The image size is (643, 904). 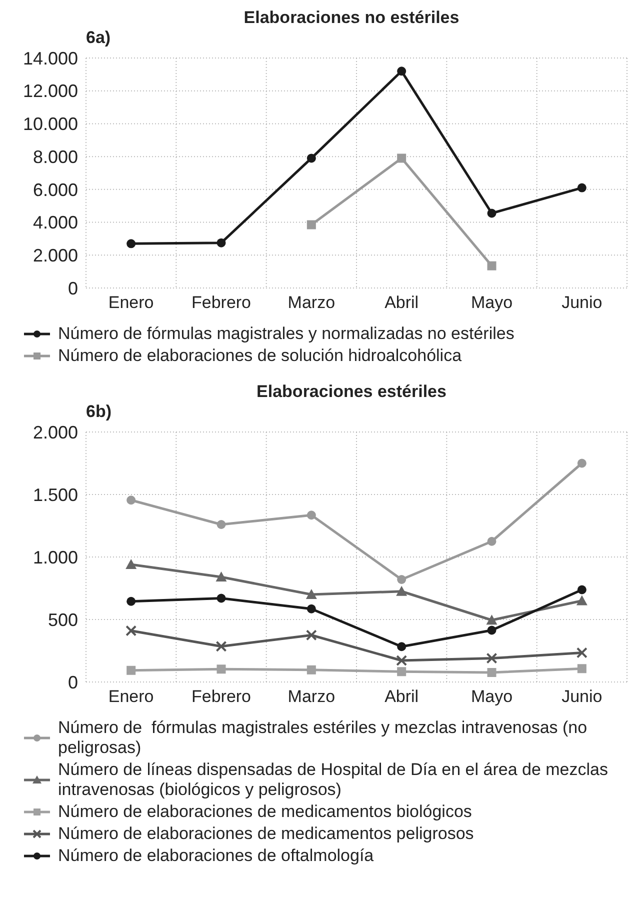 I want to click on y-tick-label: 14.000, so click(x=50, y=58).